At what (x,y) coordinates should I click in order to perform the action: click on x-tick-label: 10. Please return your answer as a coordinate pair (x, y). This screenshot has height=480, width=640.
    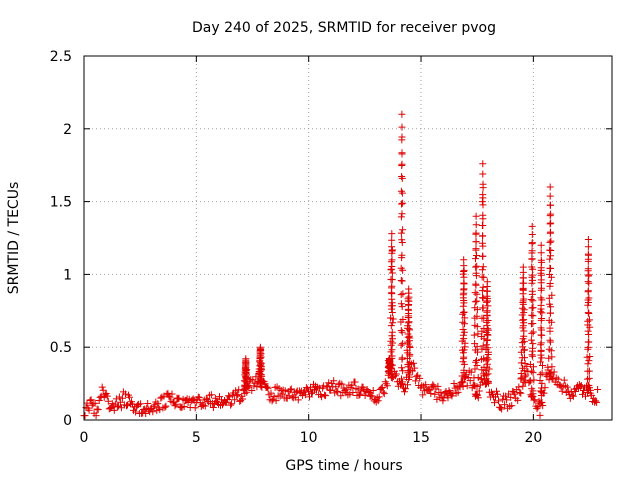
    Looking at the image, I should click on (309, 438).